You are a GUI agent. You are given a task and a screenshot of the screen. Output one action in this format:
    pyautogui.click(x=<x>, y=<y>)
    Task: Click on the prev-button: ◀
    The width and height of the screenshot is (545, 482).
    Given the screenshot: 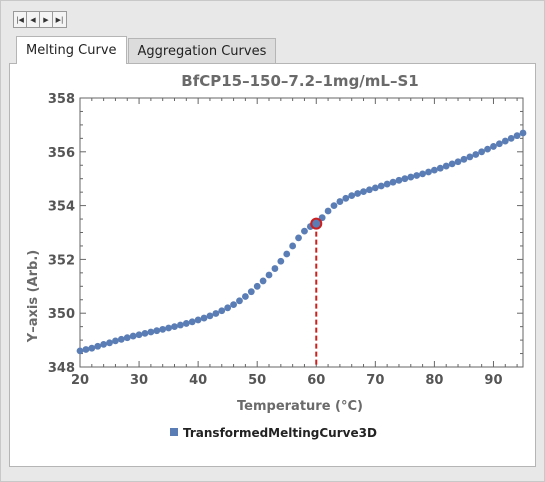 What is the action you would take?
    pyautogui.click(x=33, y=19)
    